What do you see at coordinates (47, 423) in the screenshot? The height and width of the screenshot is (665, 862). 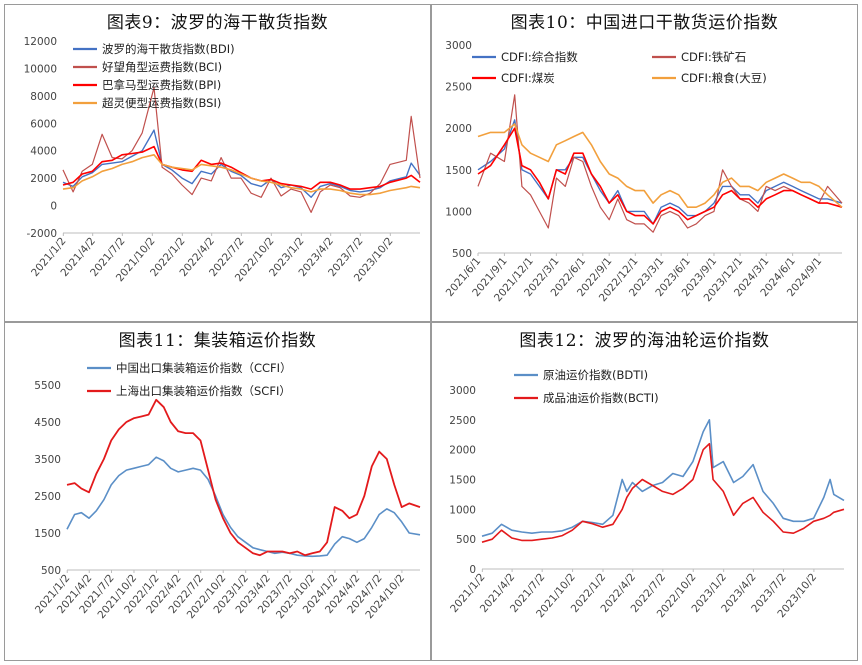 I see `y-tick-label: 4500` at bounding box center [47, 423].